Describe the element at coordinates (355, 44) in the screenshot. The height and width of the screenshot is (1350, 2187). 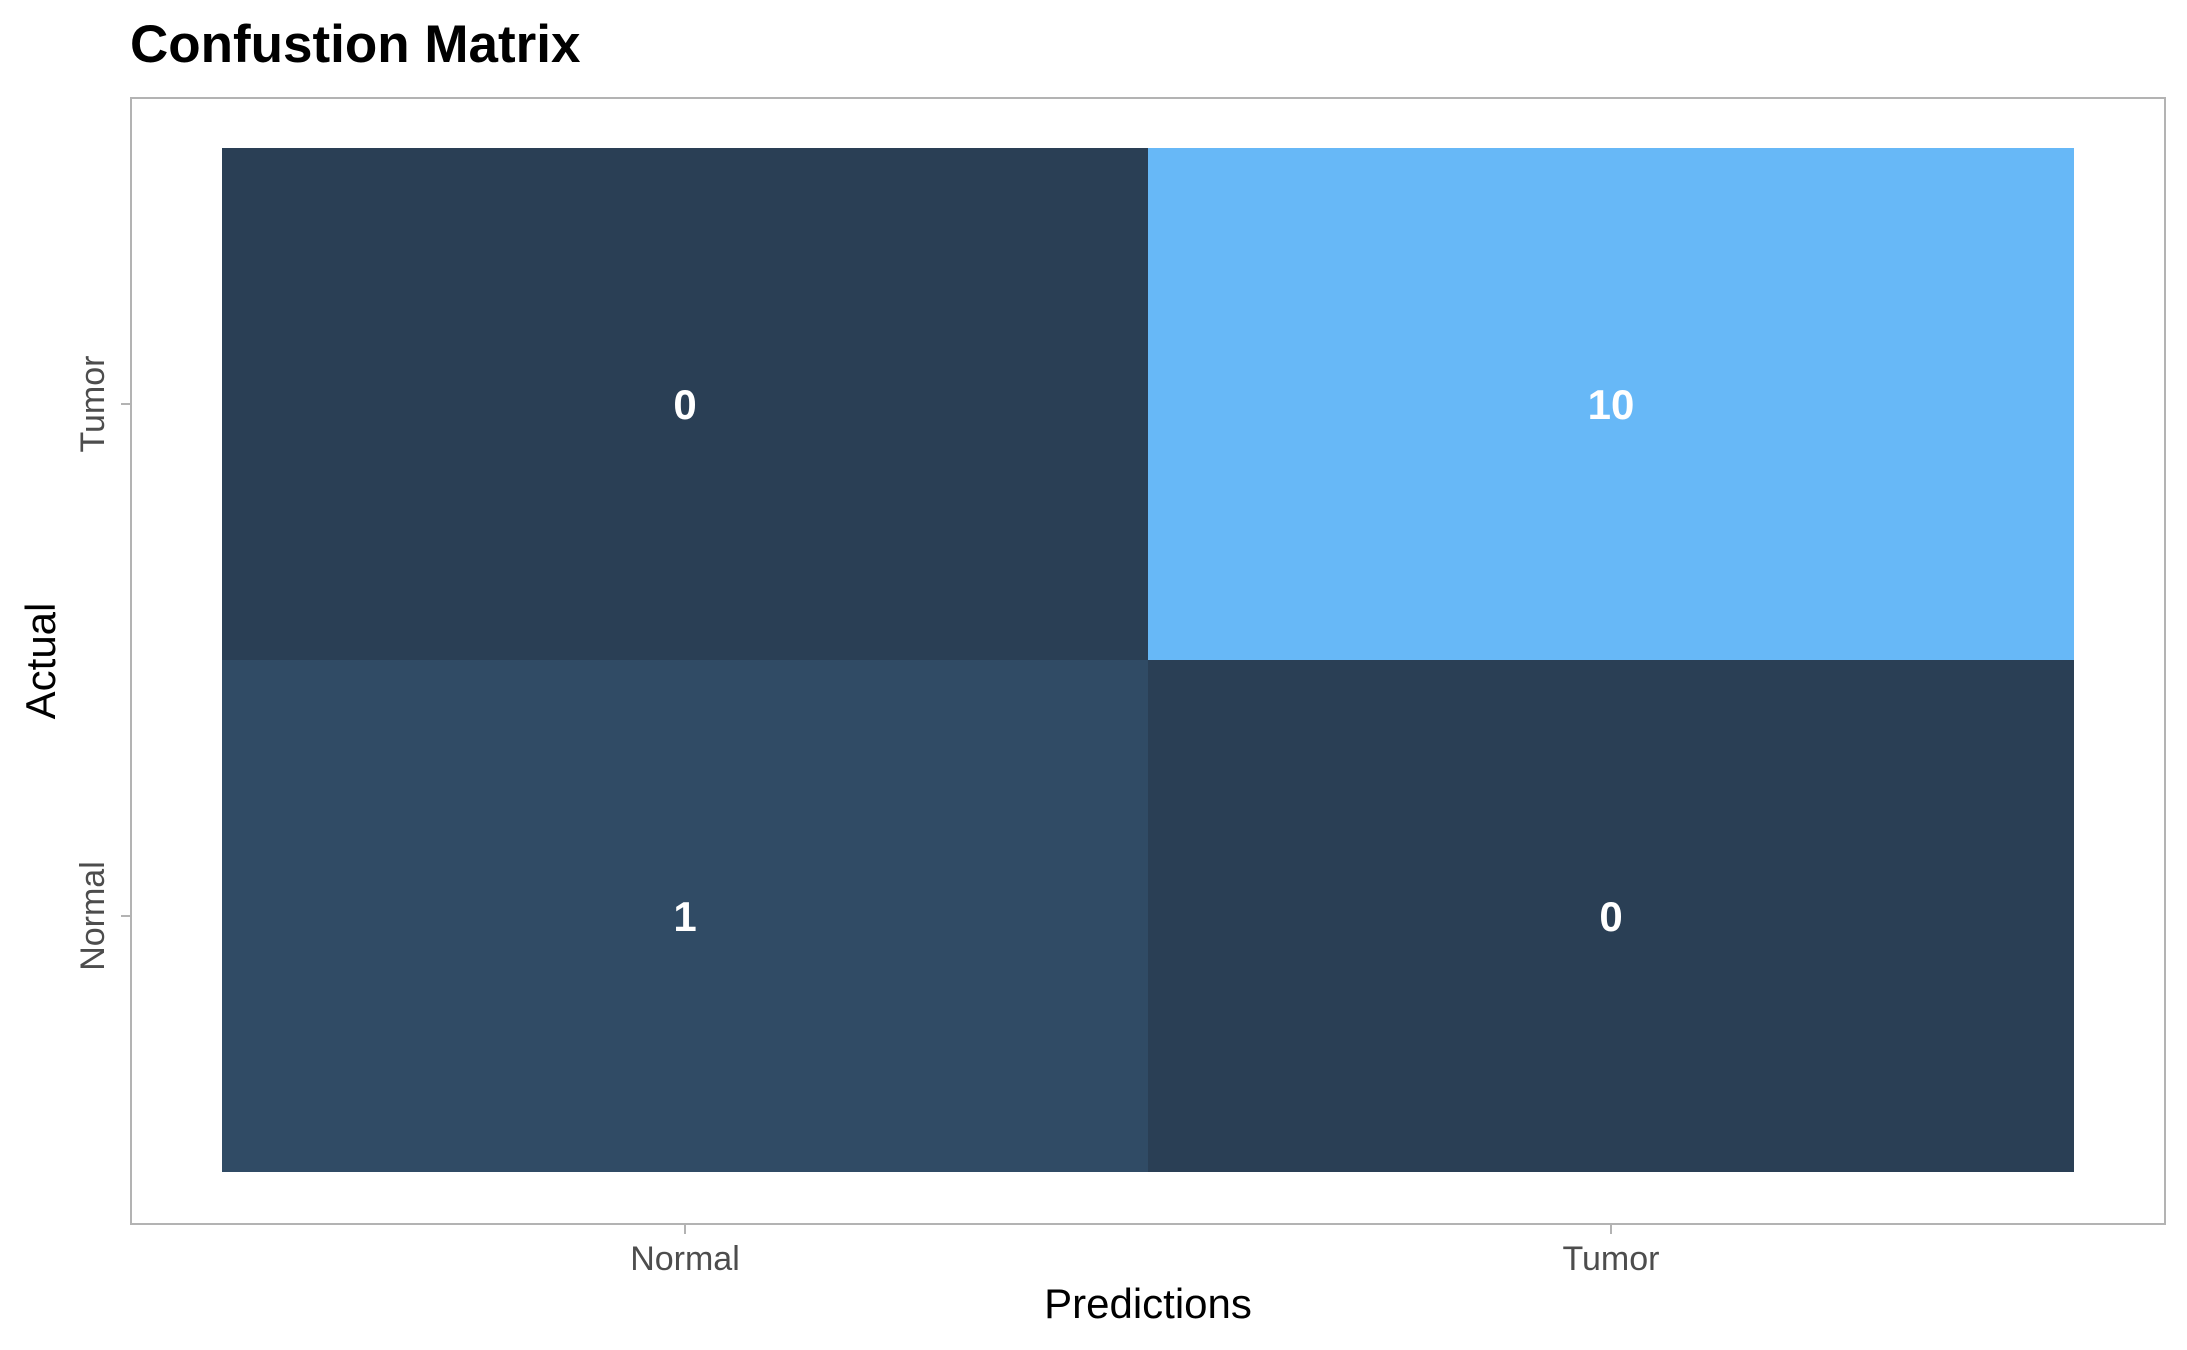
I see `chart-title: Confustion Matrix` at that location.